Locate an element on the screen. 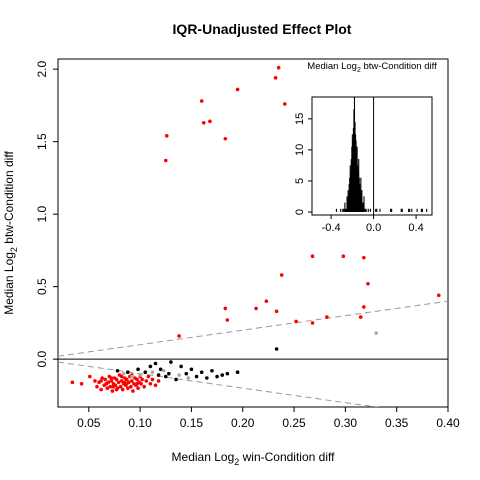 The height and width of the screenshot is (480, 480). y-axis: 0.0 0.5 1.0 1.5 2.0 is located at coordinates (46, 213).